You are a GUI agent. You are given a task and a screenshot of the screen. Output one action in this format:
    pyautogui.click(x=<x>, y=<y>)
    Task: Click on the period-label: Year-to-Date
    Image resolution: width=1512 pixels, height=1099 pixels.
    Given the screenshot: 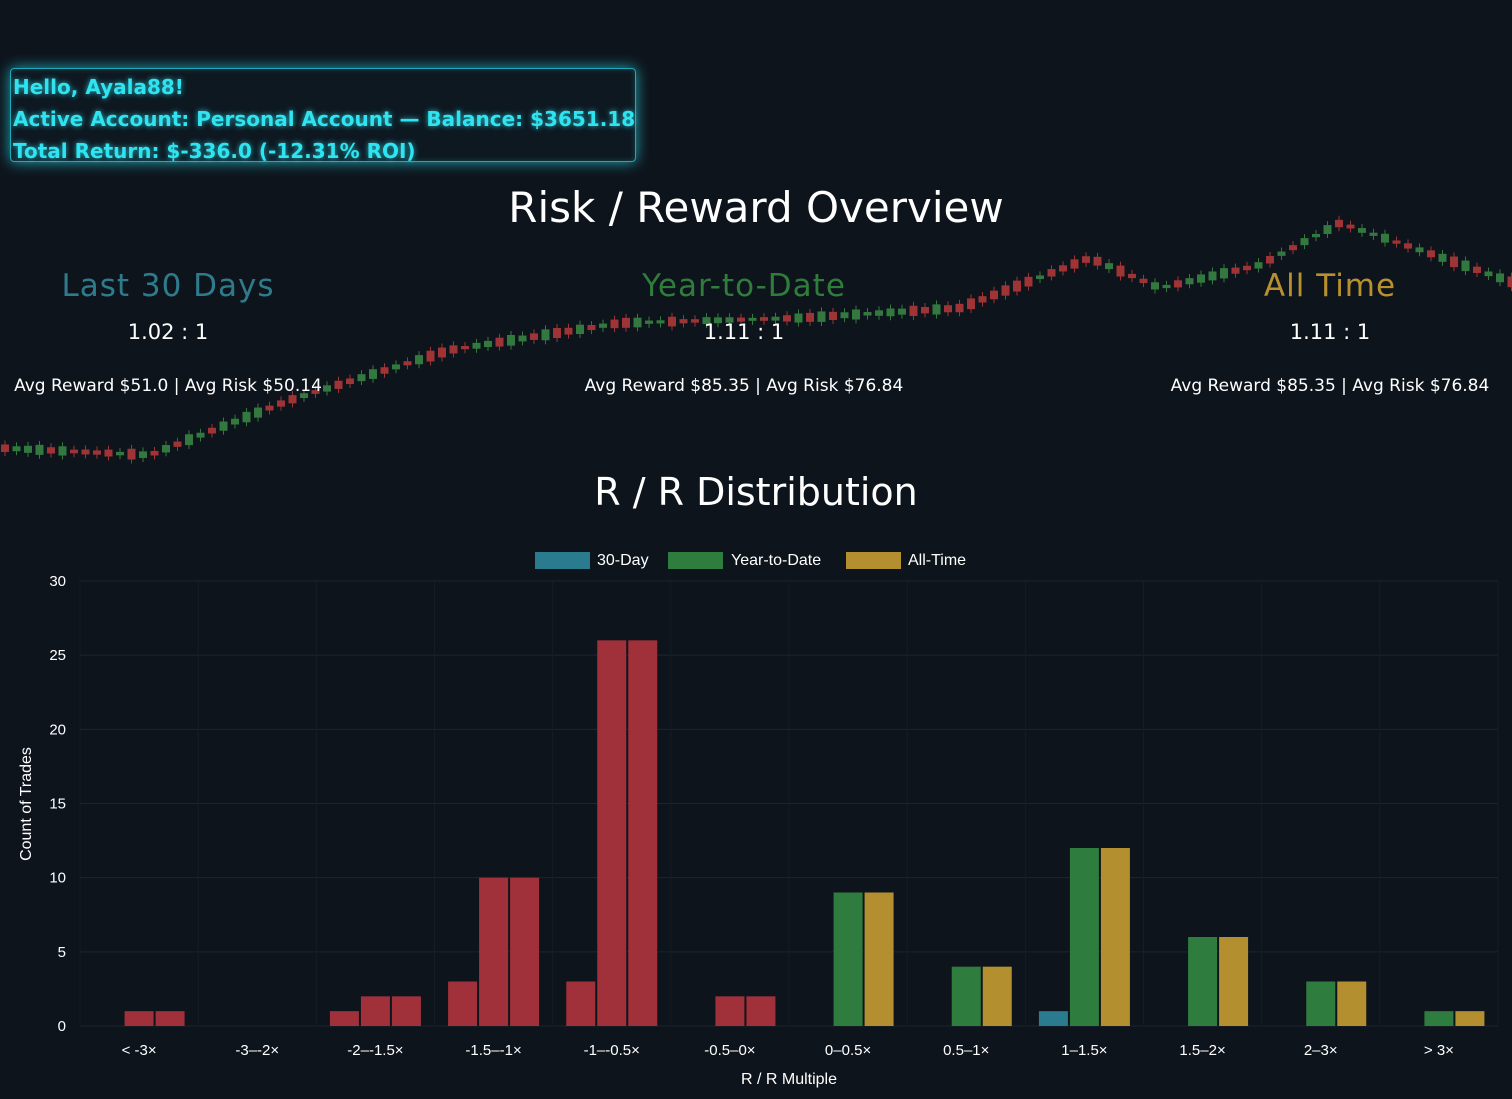 What is the action you would take?
    pyautogui.click(x=744, y=286)
    